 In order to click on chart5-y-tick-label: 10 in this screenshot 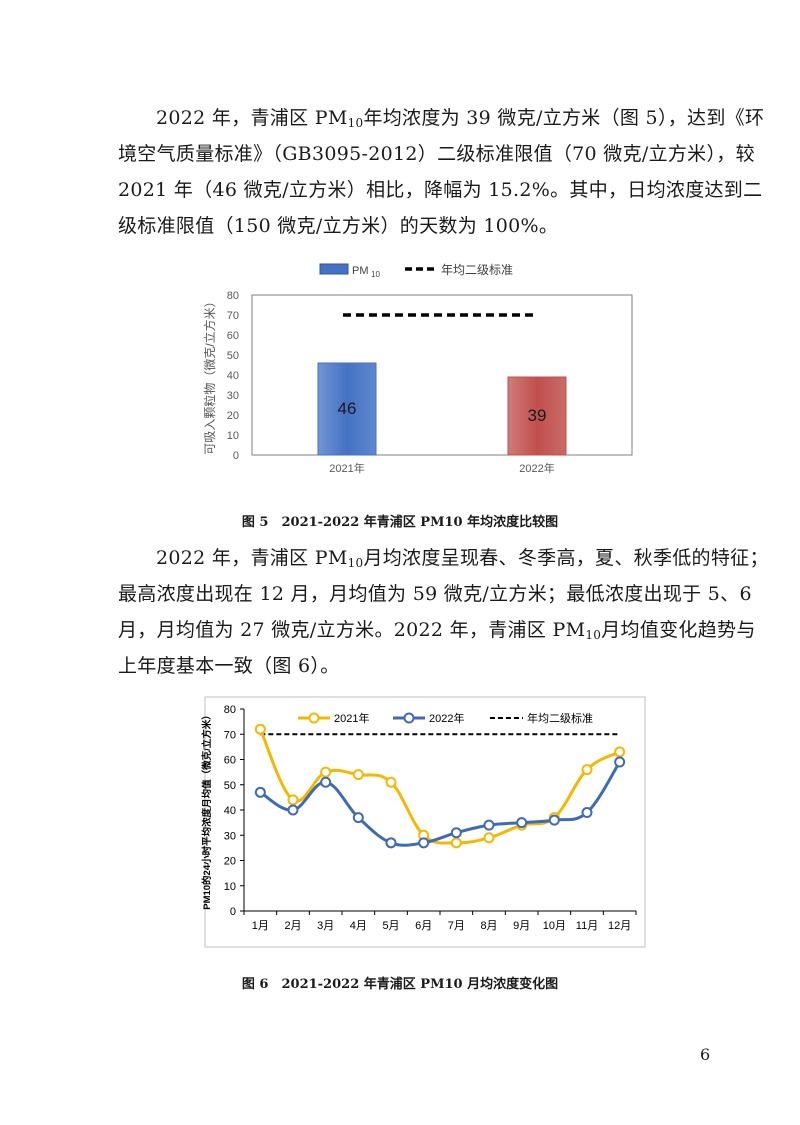, I will do `click(233, 436)`.